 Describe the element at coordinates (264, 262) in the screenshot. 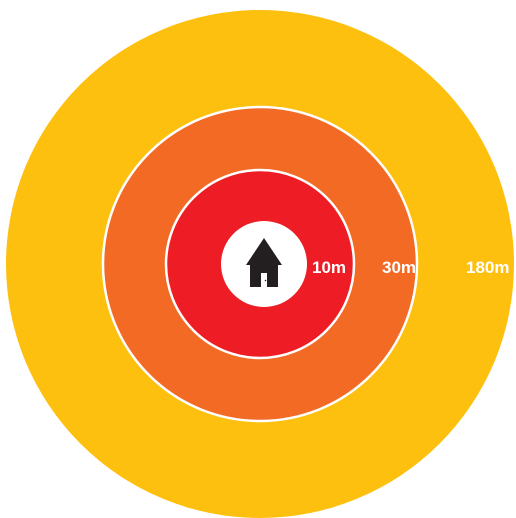

I see `house-icon` at that location.